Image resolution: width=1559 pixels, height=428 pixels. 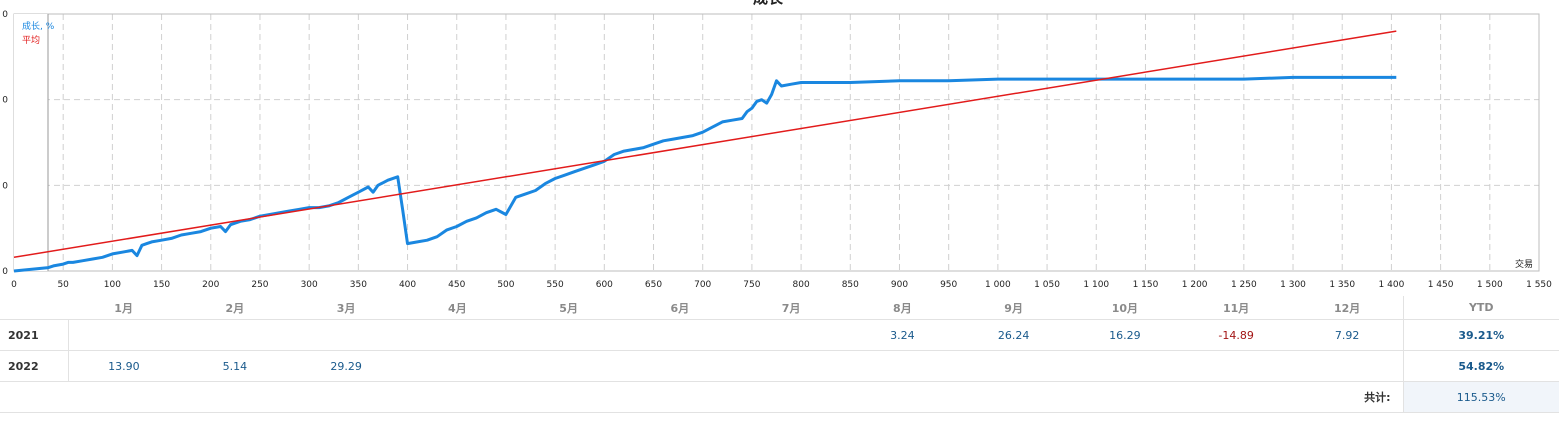 What do you see at coordinates (1524, 264) in the screenshot?
I see `x-axis-label: 交易` at bounding box center [1524, 264].